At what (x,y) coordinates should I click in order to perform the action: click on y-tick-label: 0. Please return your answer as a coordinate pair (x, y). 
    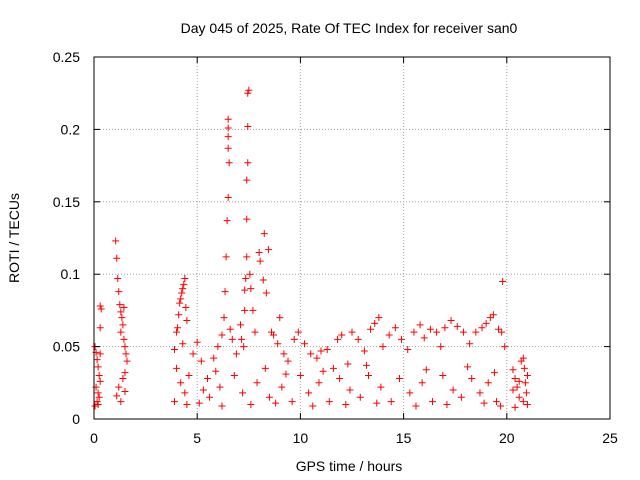
    Looking at the image, I should click on (76, 419).